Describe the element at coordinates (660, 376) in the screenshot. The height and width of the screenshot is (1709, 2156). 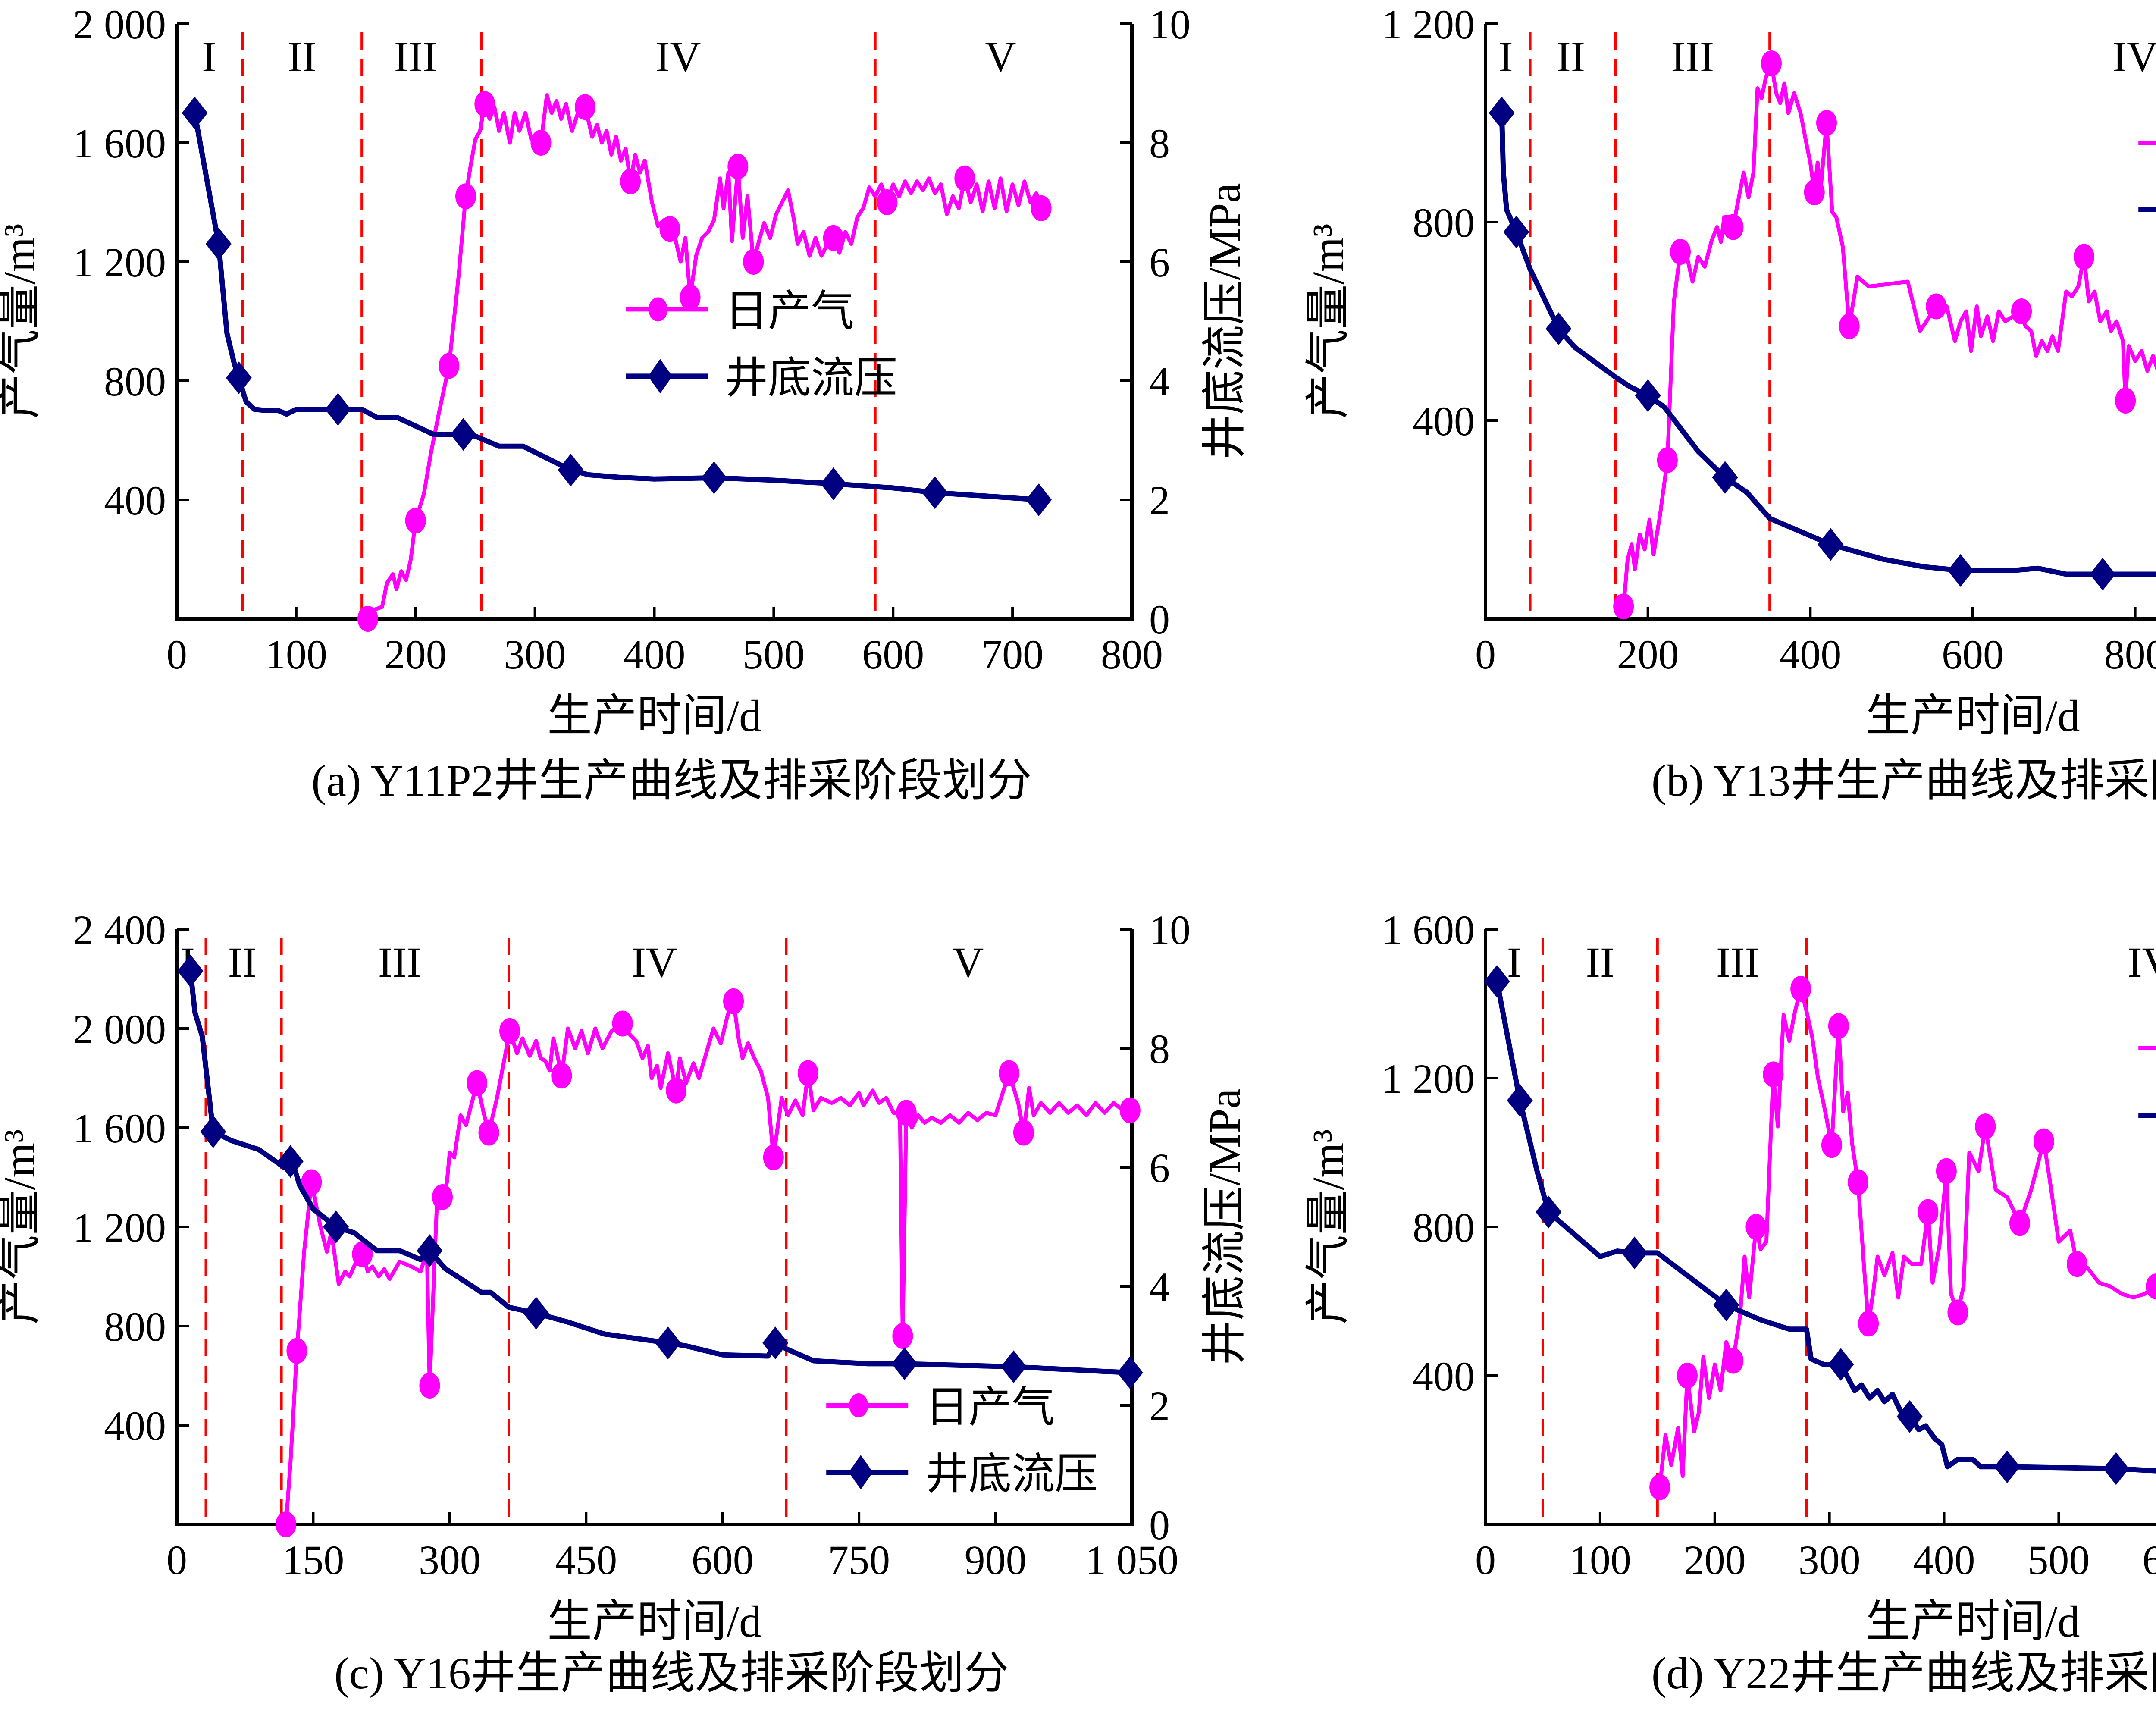
I see `legend-pressure-marker` at that location.